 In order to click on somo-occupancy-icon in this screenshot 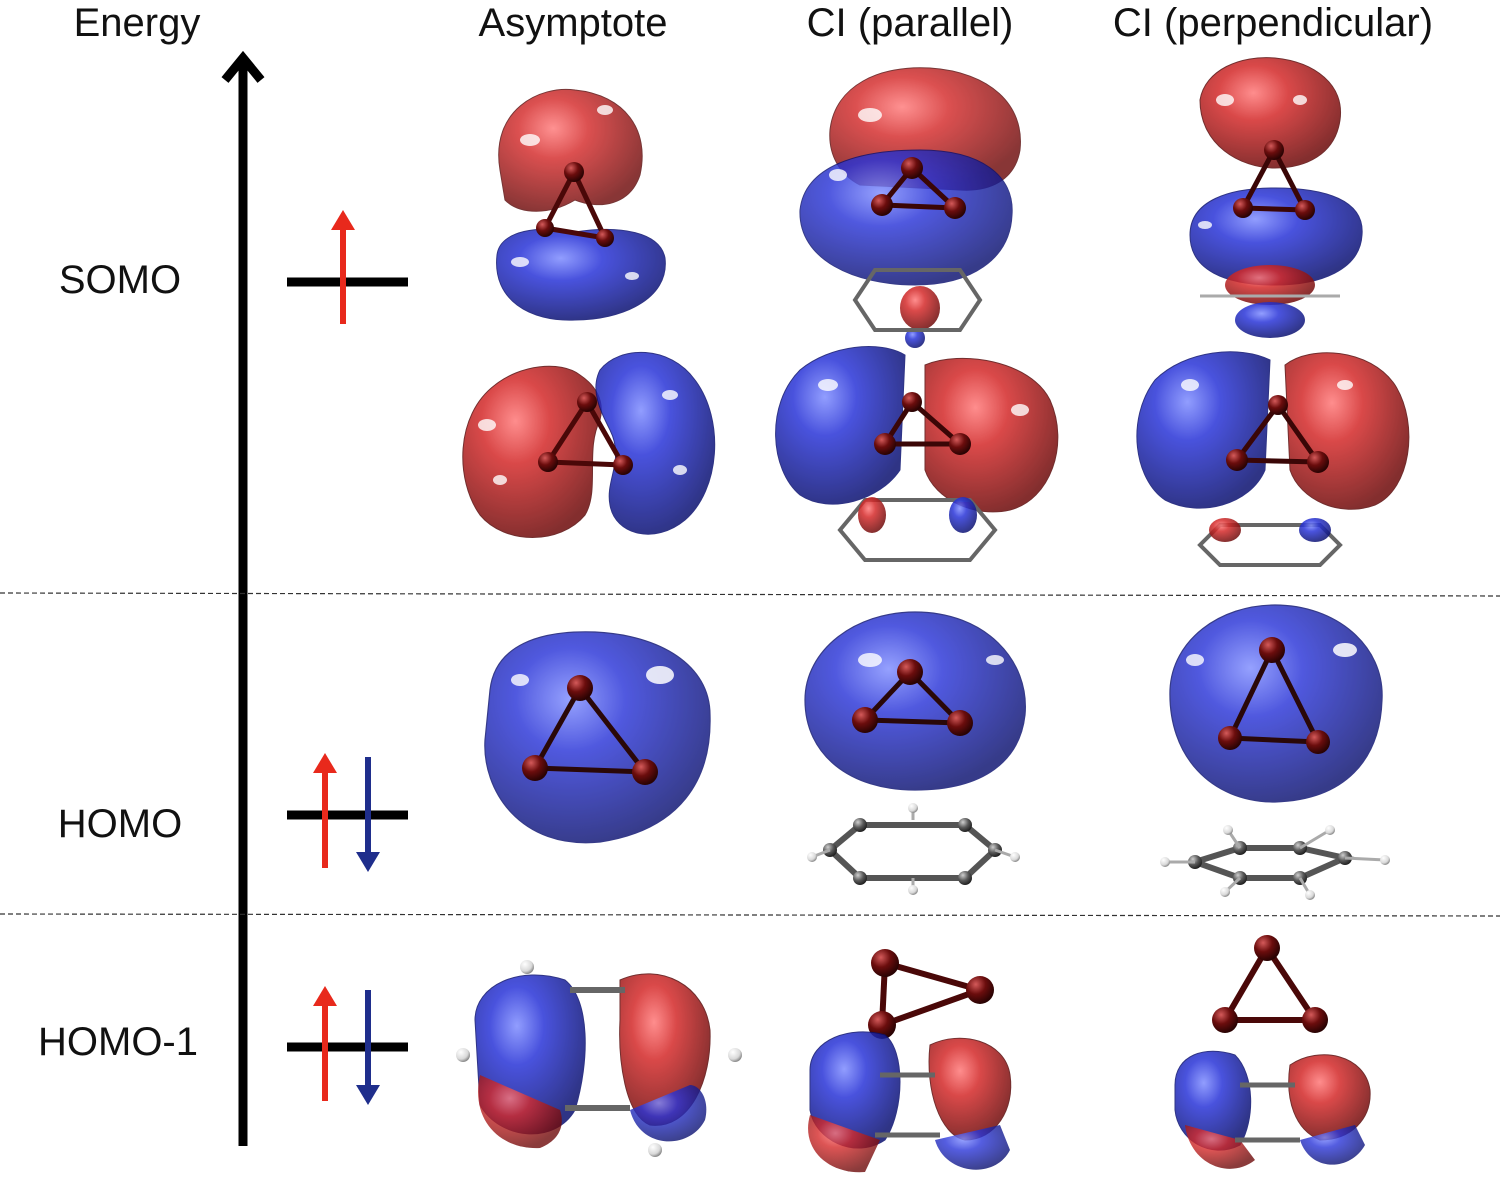, I will do `click(347, 267)`.